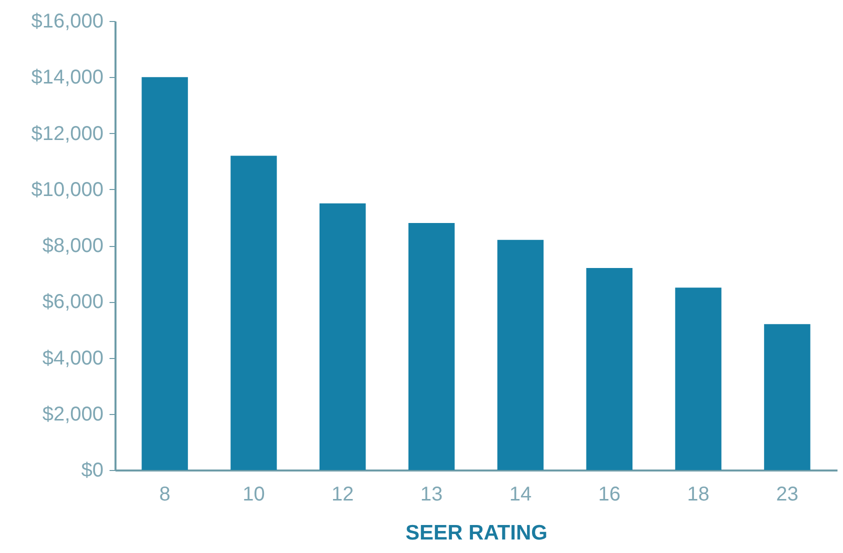  I want to click on x-tick-label: 10, so click(253, 495).